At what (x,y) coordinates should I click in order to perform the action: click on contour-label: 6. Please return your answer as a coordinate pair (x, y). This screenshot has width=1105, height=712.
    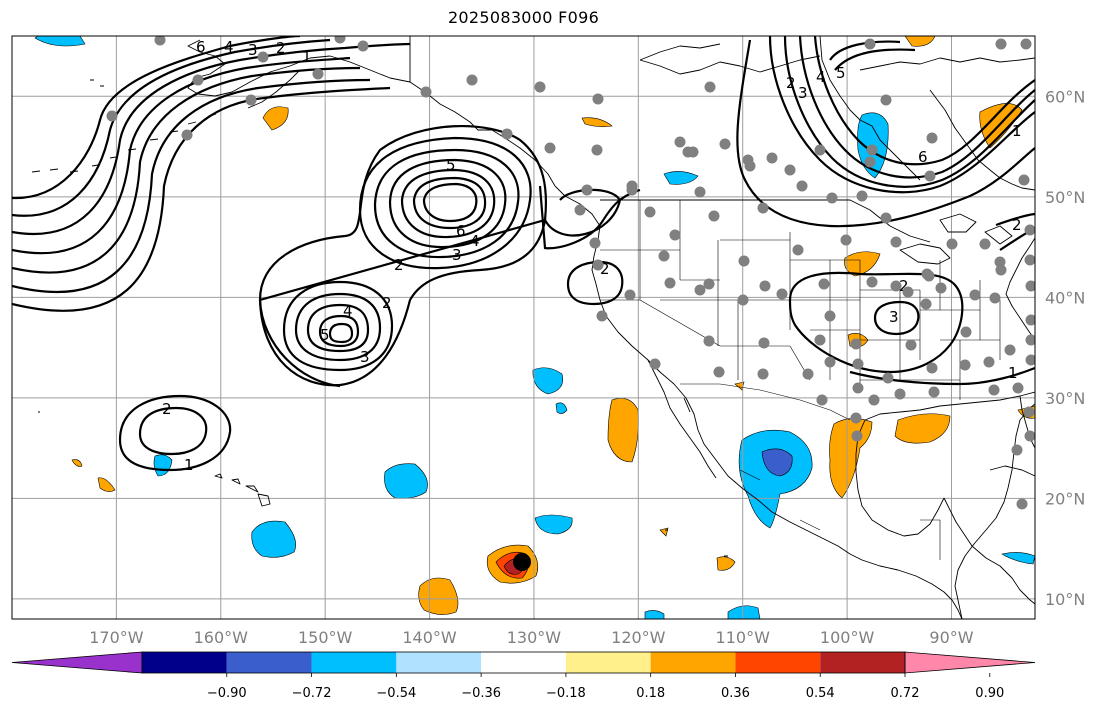
    Looking at the image, I should click on (461, 231).